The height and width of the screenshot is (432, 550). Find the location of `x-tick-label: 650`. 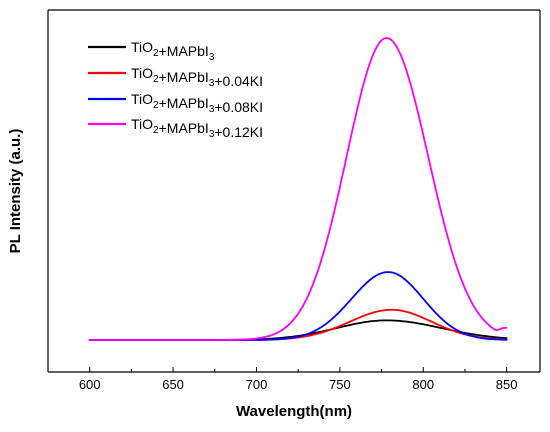

x-tick-label: 650 is located at coordinates (173, 384).